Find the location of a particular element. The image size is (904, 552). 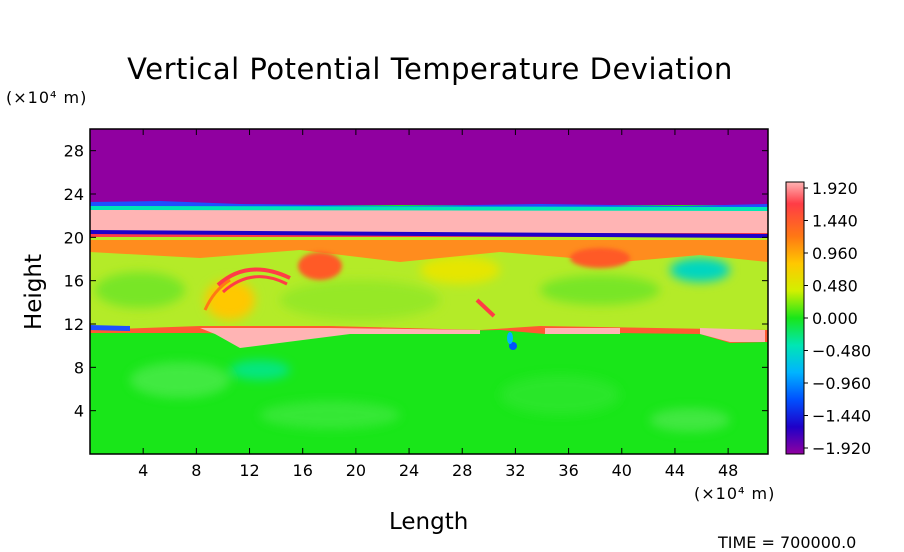

x-tick-label: 8 is located at coordinates (196, 470).